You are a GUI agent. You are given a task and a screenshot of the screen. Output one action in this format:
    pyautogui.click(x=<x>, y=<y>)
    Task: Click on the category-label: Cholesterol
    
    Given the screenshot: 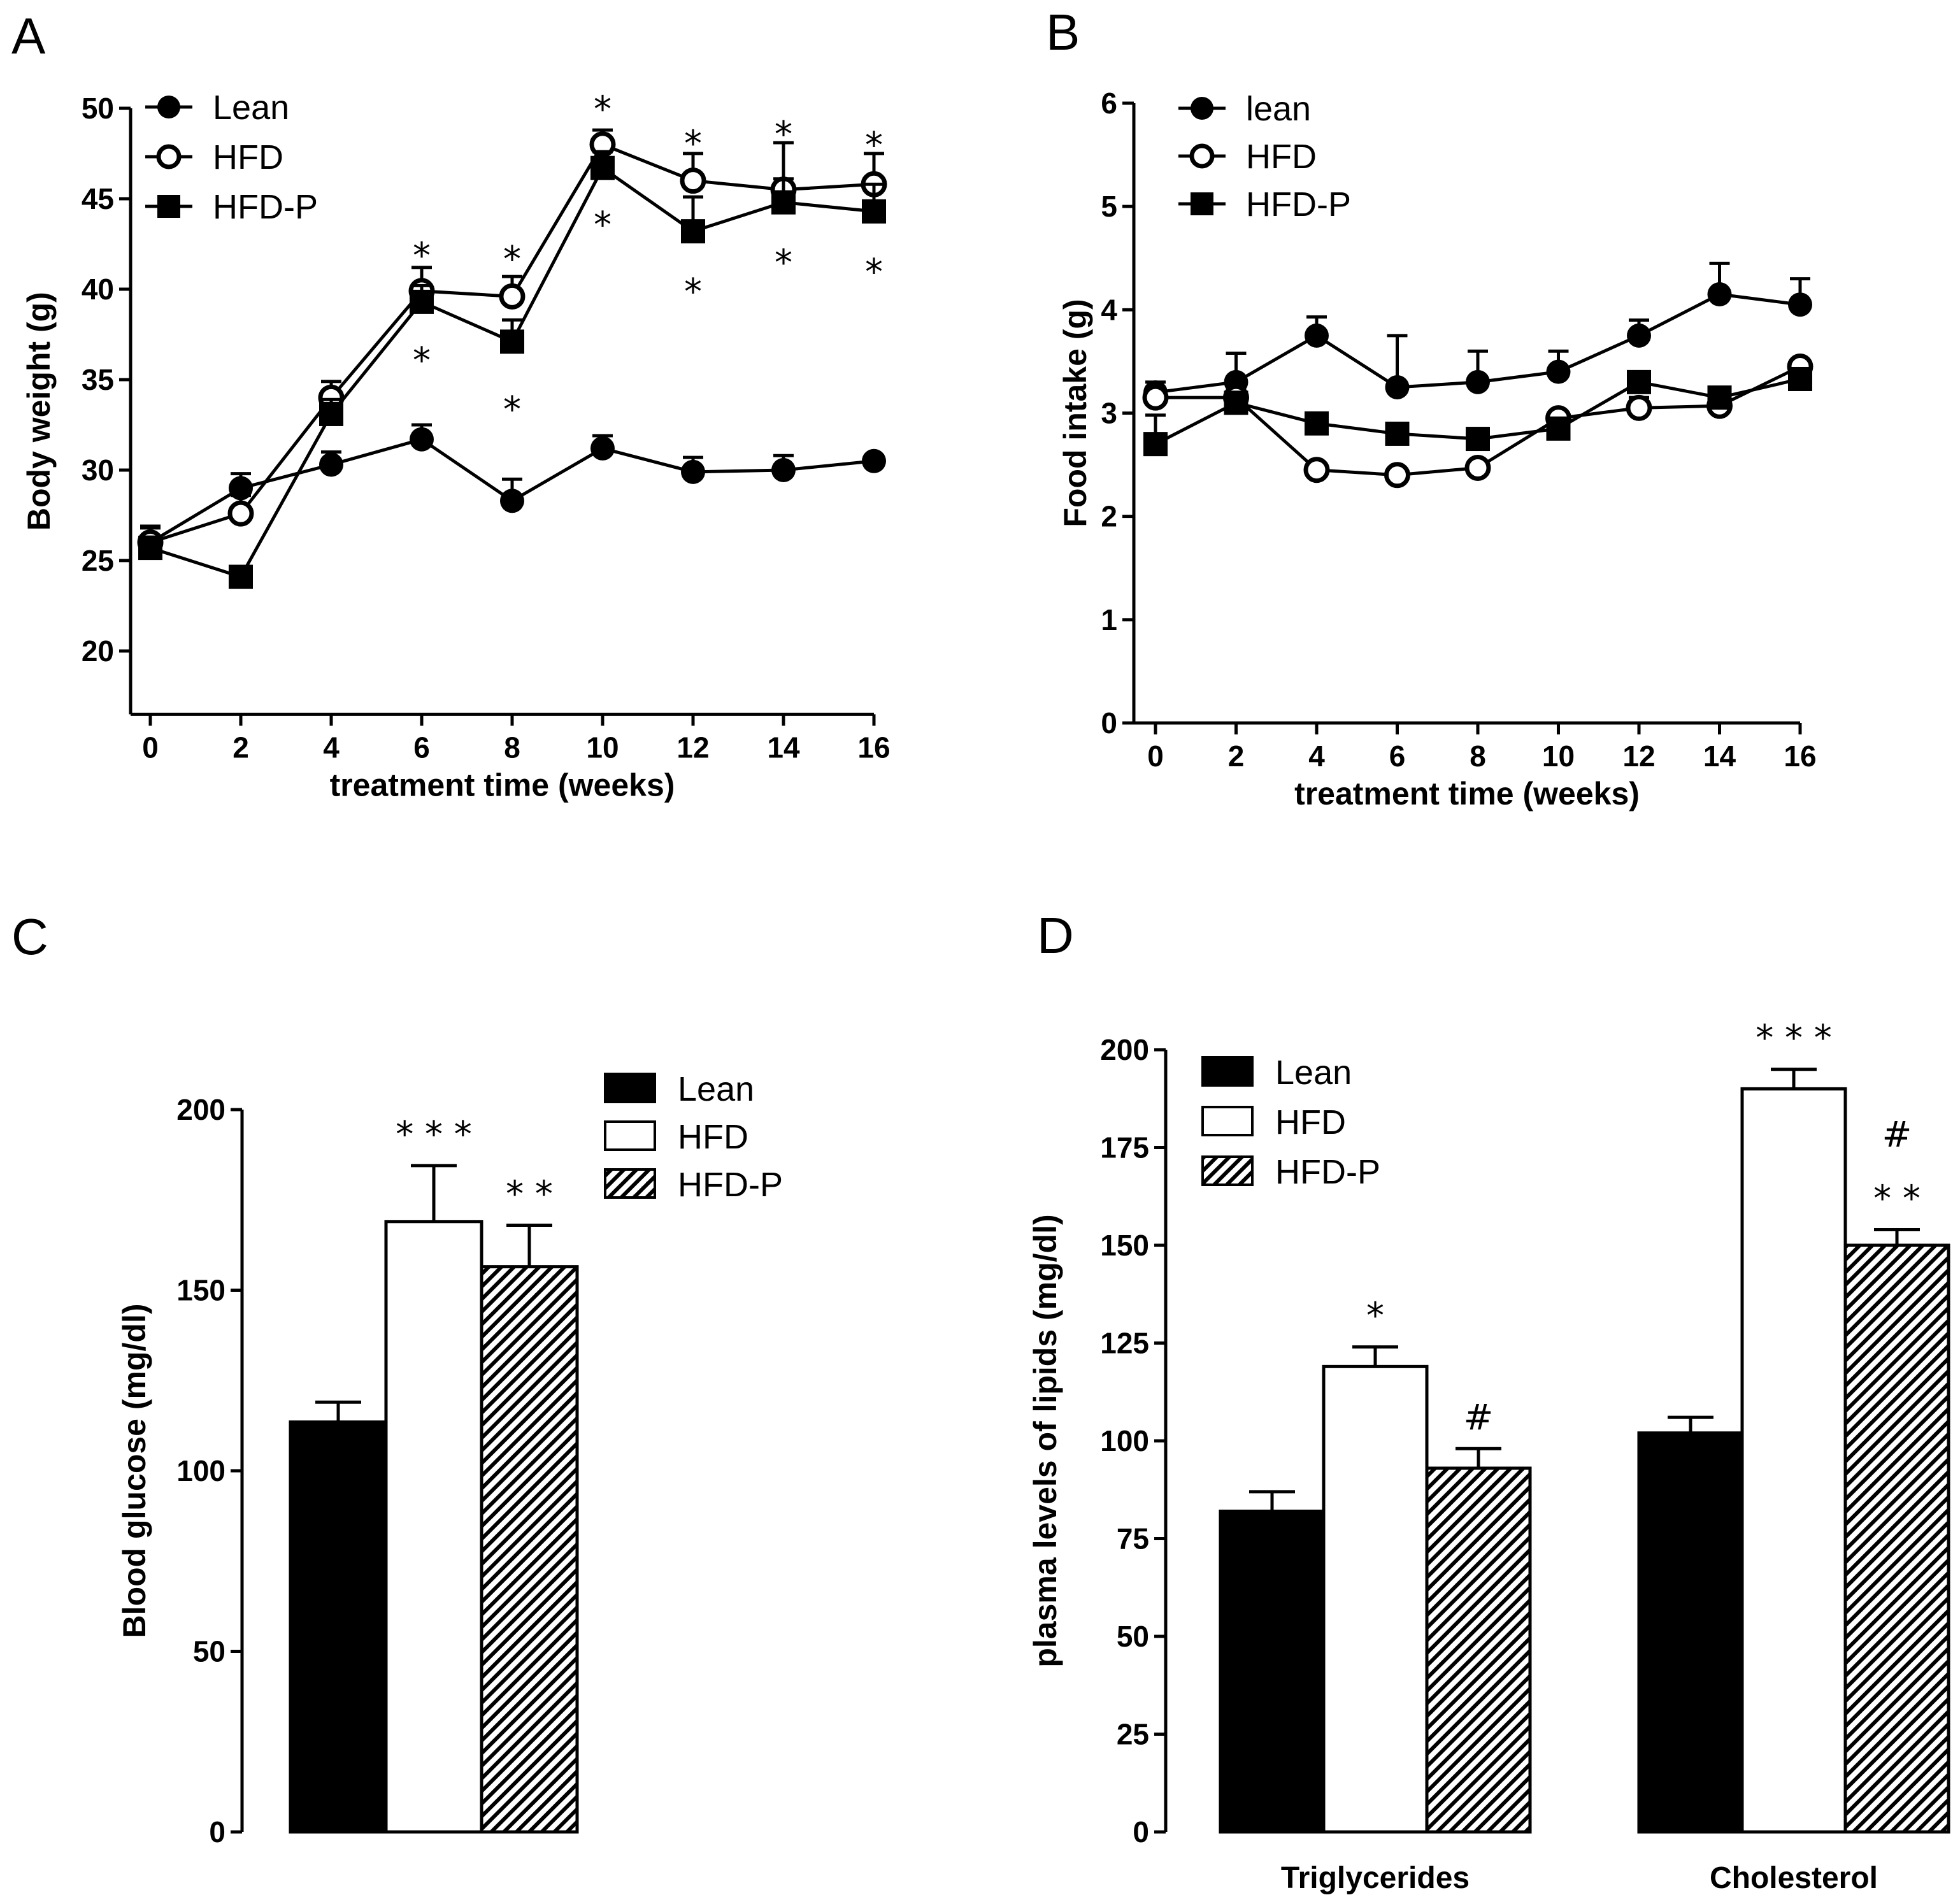 What is the action you would take?
    pyautogui.click(x=1794, y=1878)
    